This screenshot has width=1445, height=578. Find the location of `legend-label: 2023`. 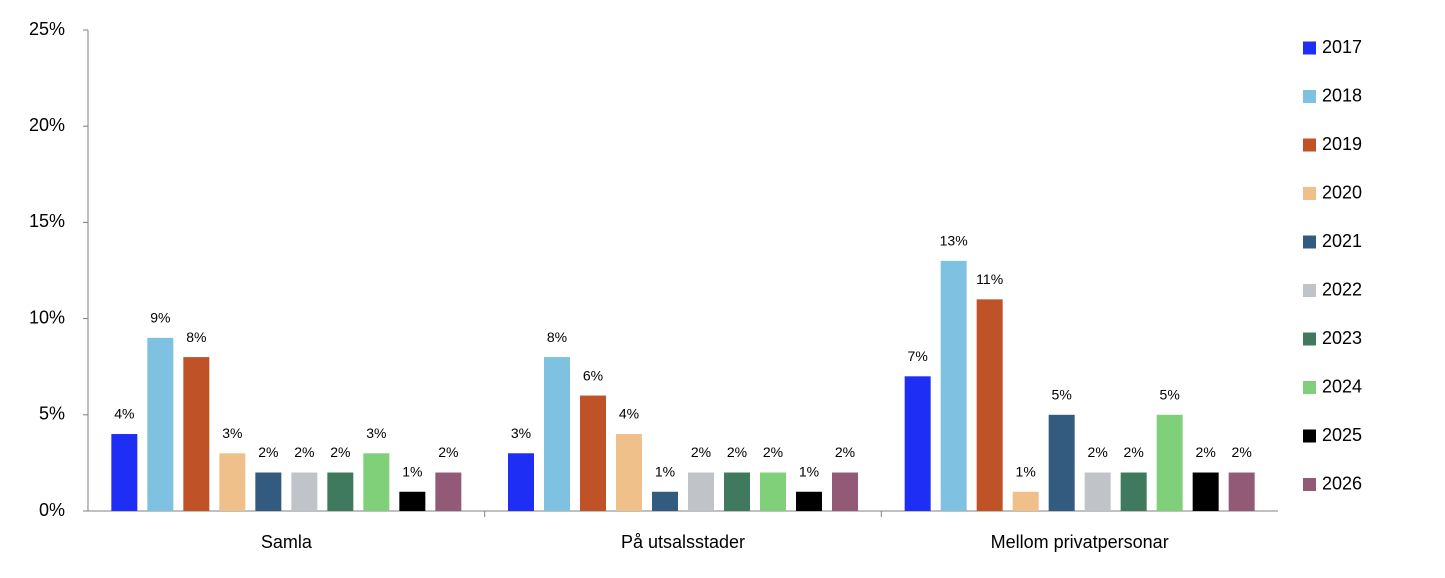

legend-label: 2023 is located at coordinates (1342, 338).